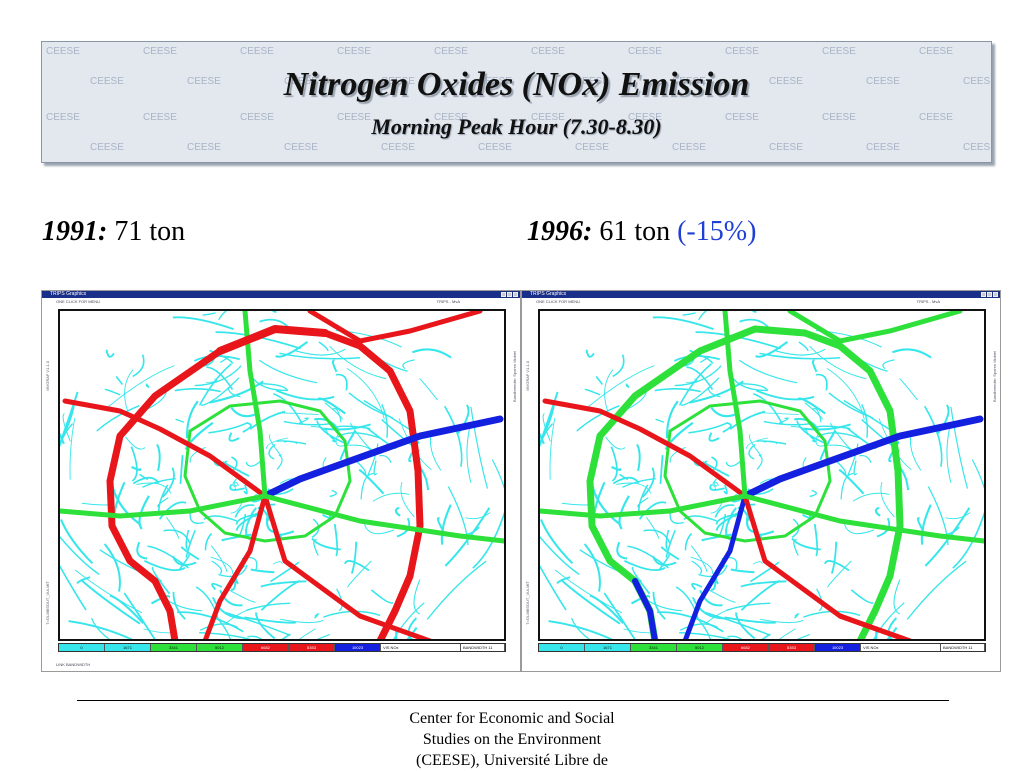  Describe the element at coordinates (266, 647) in the screenshot. I see `legend-cell: 6682` at that location.